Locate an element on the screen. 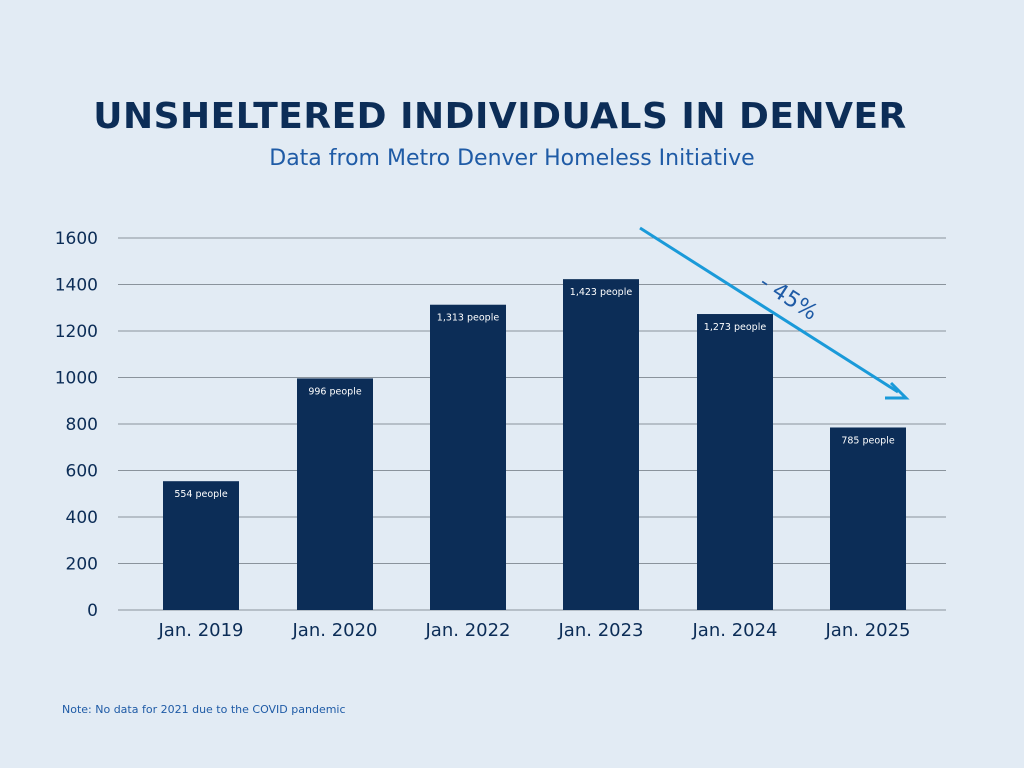 The image size is (1024, 768). y-tick-label: 1400 is located at coordinates (76, 286).